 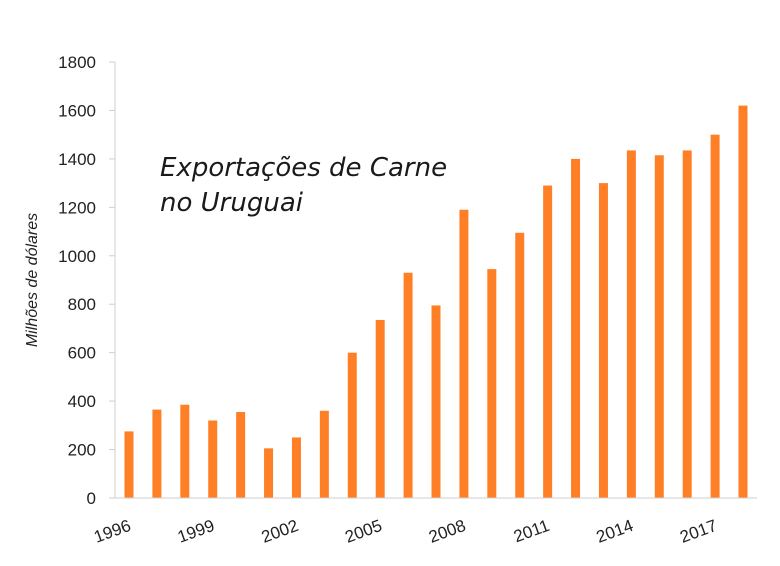 I want to click on x-tick-label: 2014, so click(x=615, y=531).